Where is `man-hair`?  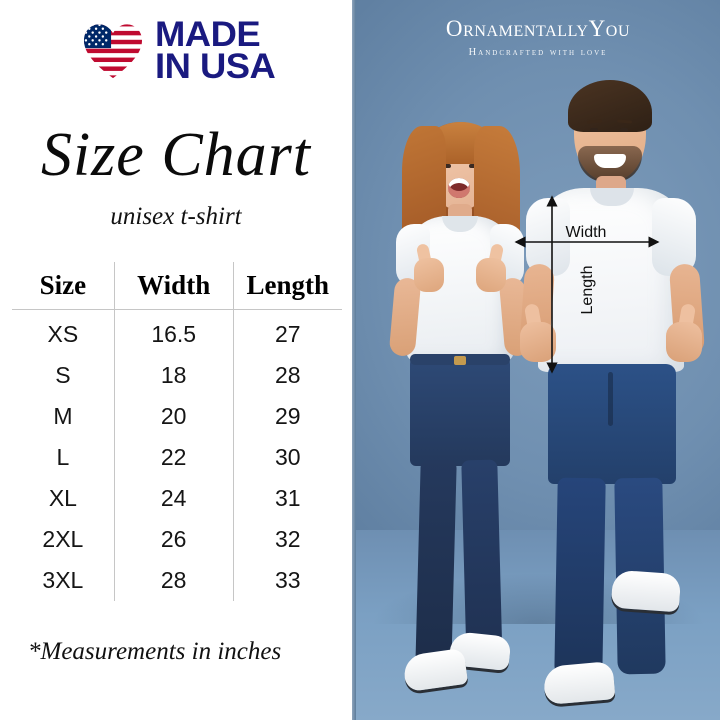
man-hair is located at coordinates (610, 106).